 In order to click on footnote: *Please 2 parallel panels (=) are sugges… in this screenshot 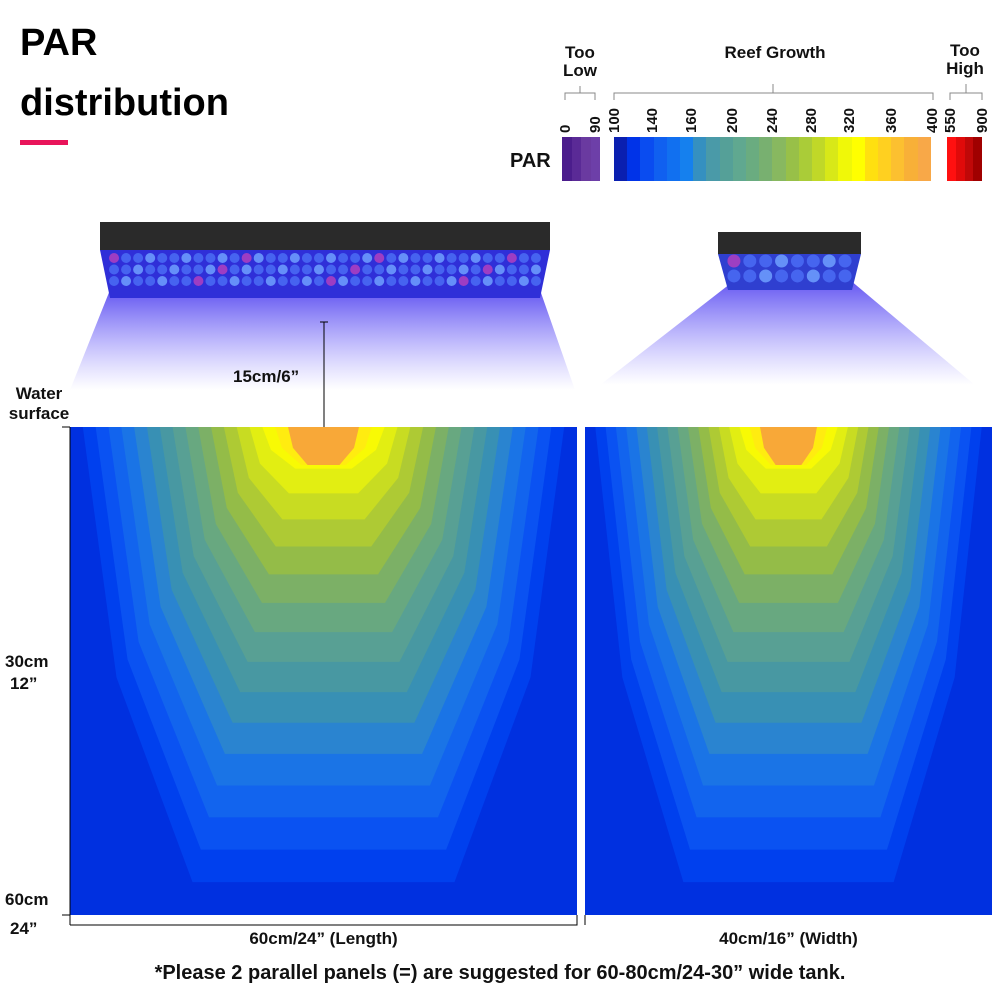, I will do `click(500, 973)`.